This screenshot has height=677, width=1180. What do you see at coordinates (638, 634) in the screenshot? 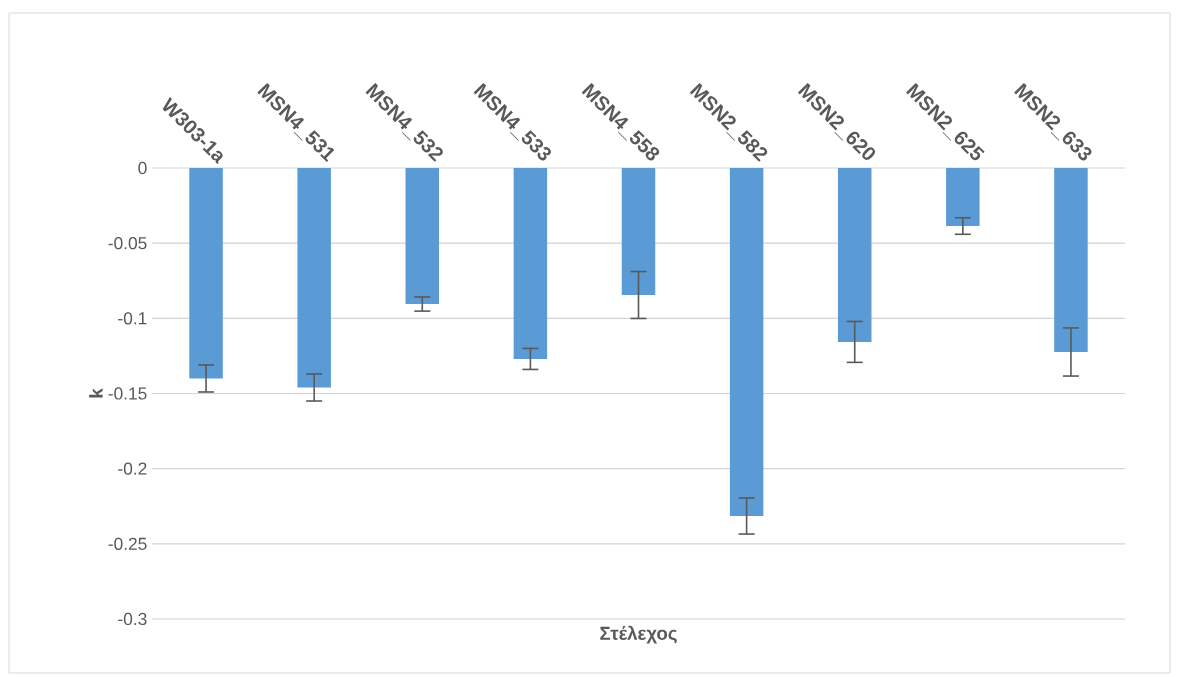
I see `x-axis-title: Στέλεχος` at bounding box center [638, 634].